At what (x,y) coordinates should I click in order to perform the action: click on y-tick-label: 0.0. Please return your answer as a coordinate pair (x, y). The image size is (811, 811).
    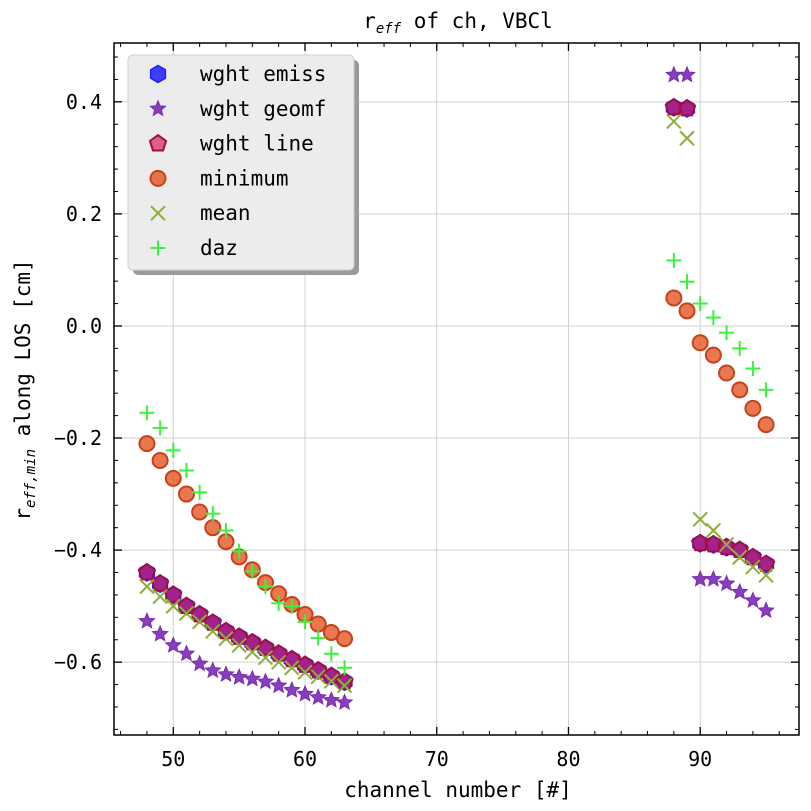
    Looking at the image, I should click on (84, 326).